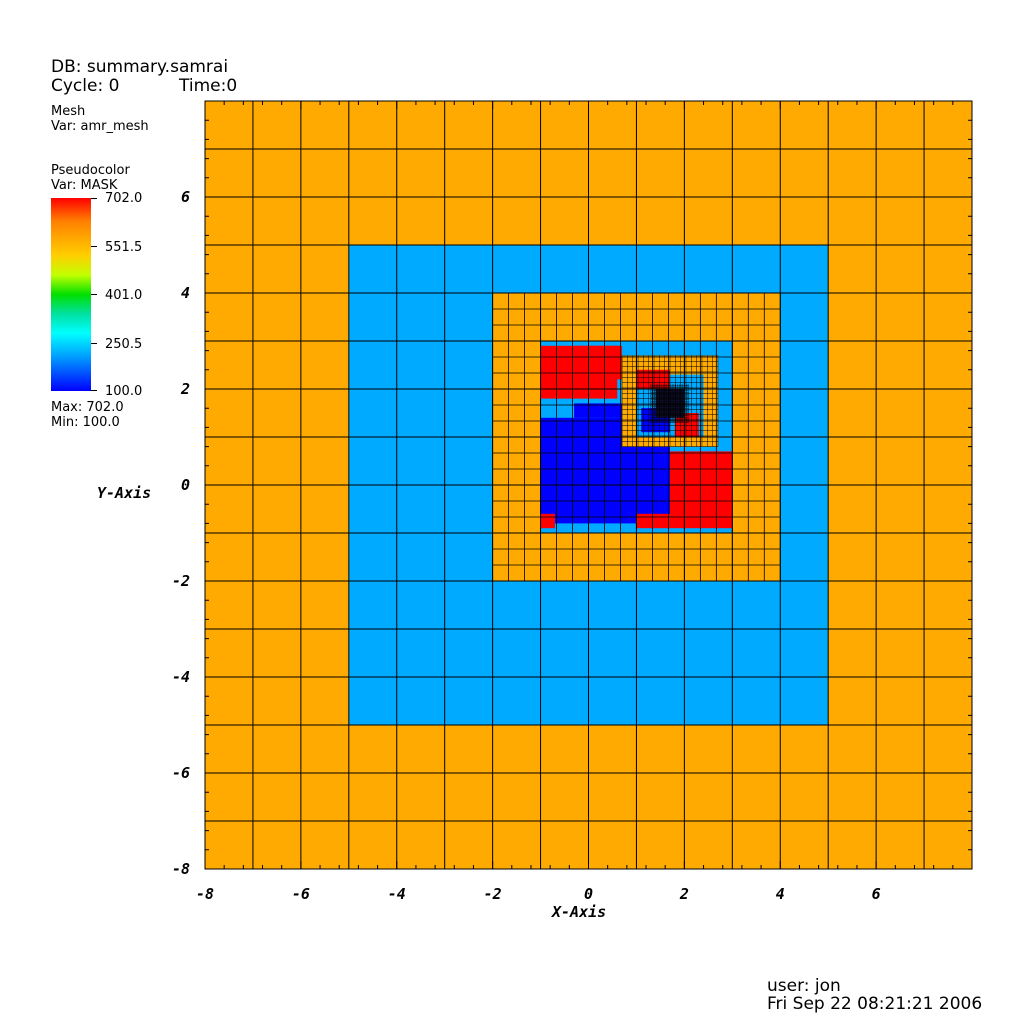  Describe the element at coordinates (90, 170) in the screenshot. I see `pseudocolor-legend-title: Pseudocolor` at that location.